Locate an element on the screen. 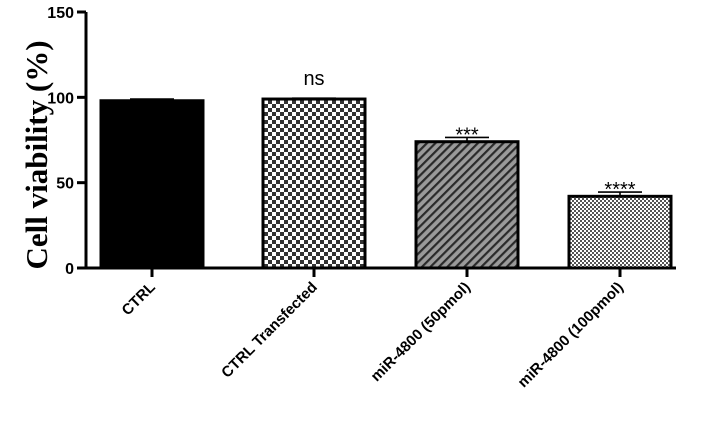  category-label: CTRL is located at coordinates (139, 299).